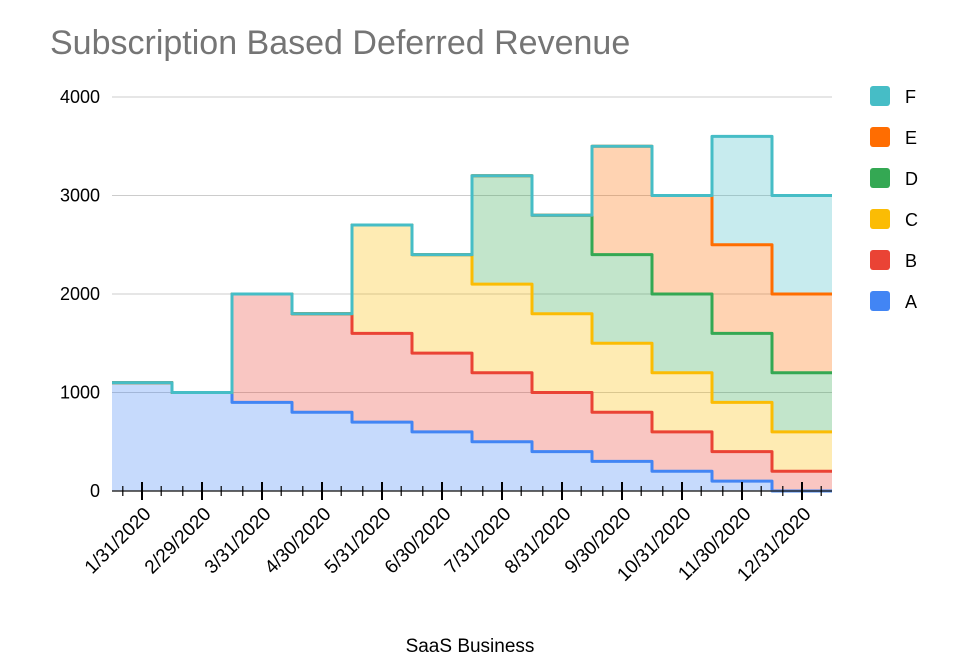 This screenshot has height=669, width=960. What do you see at coordinates (894, 219) in the screenshot?
I see `legend-item-c: C` at bounding box center [894, 219].